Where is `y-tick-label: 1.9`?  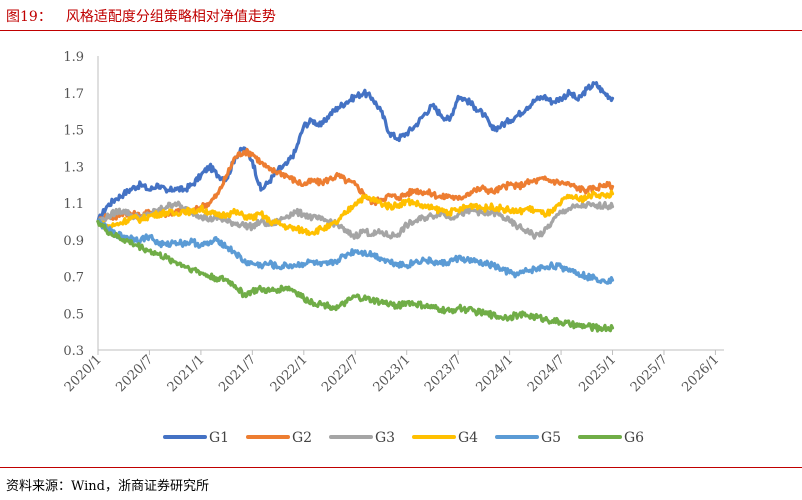
y-tick-label: 1.9 is located at coordinates (73, 57).